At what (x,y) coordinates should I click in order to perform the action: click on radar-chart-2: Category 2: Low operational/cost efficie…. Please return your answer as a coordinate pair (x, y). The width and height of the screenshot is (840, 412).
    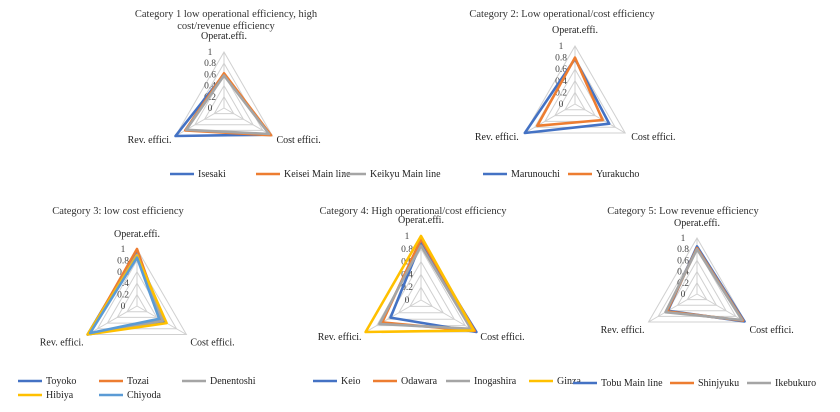
    Looking at the image, I should click on (572, 94).